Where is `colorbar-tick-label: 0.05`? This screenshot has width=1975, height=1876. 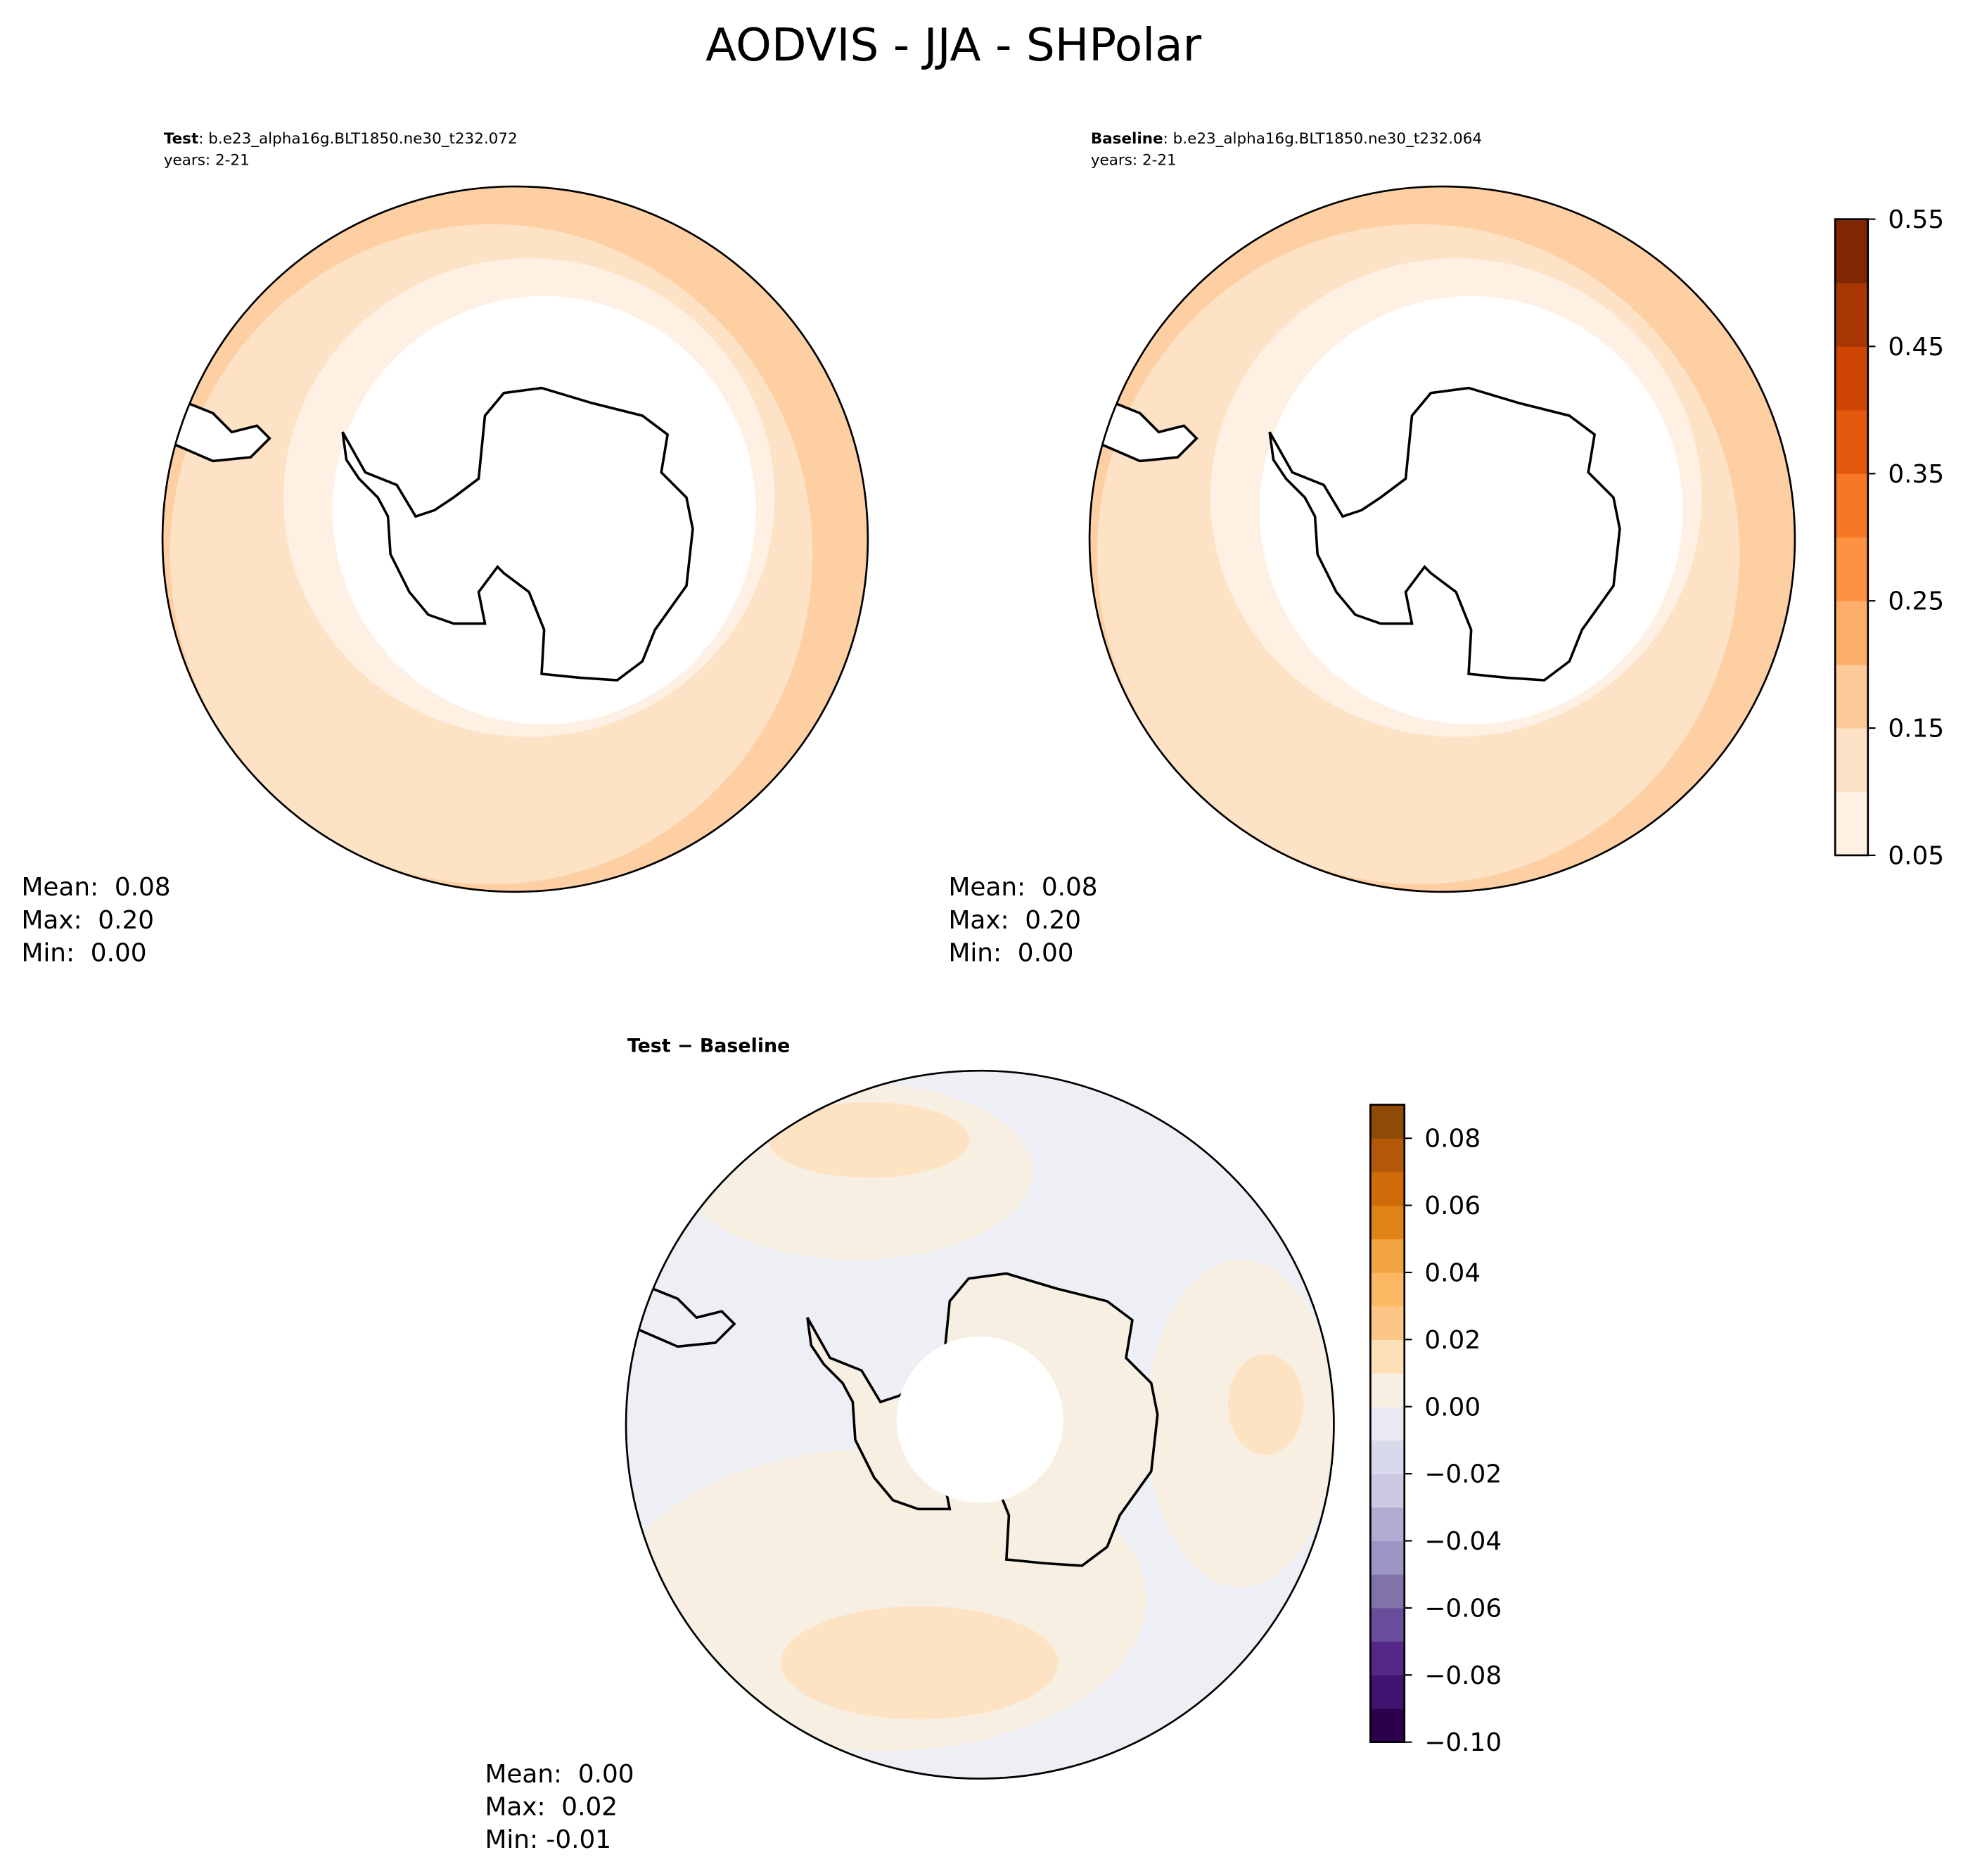 colorbar-tick-label: 0.05 is located at coordinates (1916, 855).